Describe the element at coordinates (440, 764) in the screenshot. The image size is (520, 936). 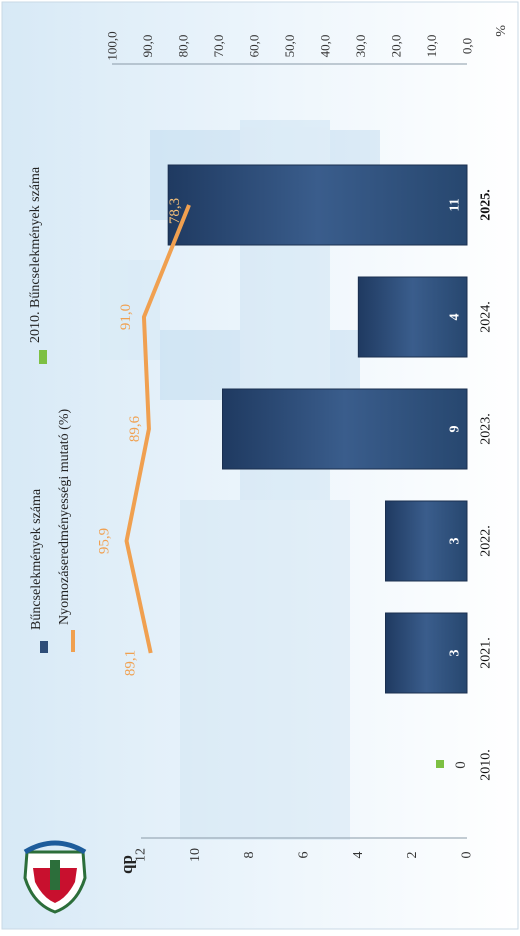
I see `marker-point` at that location.